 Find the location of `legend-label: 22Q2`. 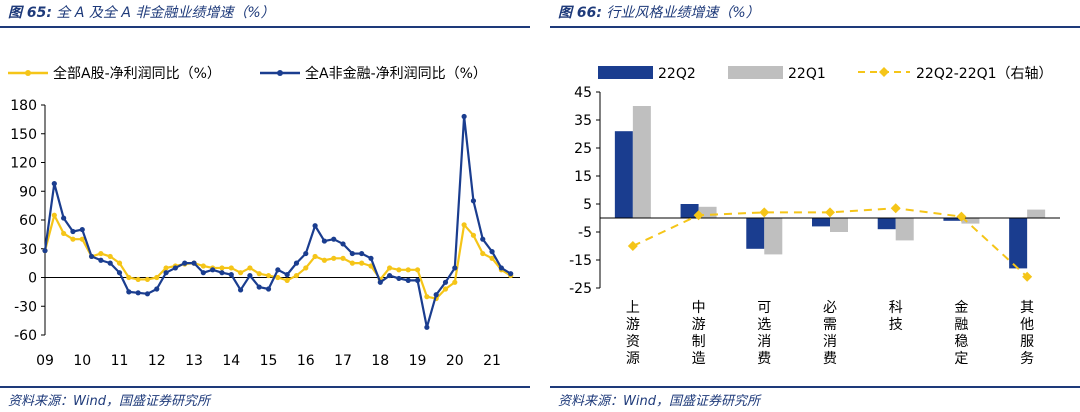

legend-label: 22Q2 is located at coordinates (677, 74).